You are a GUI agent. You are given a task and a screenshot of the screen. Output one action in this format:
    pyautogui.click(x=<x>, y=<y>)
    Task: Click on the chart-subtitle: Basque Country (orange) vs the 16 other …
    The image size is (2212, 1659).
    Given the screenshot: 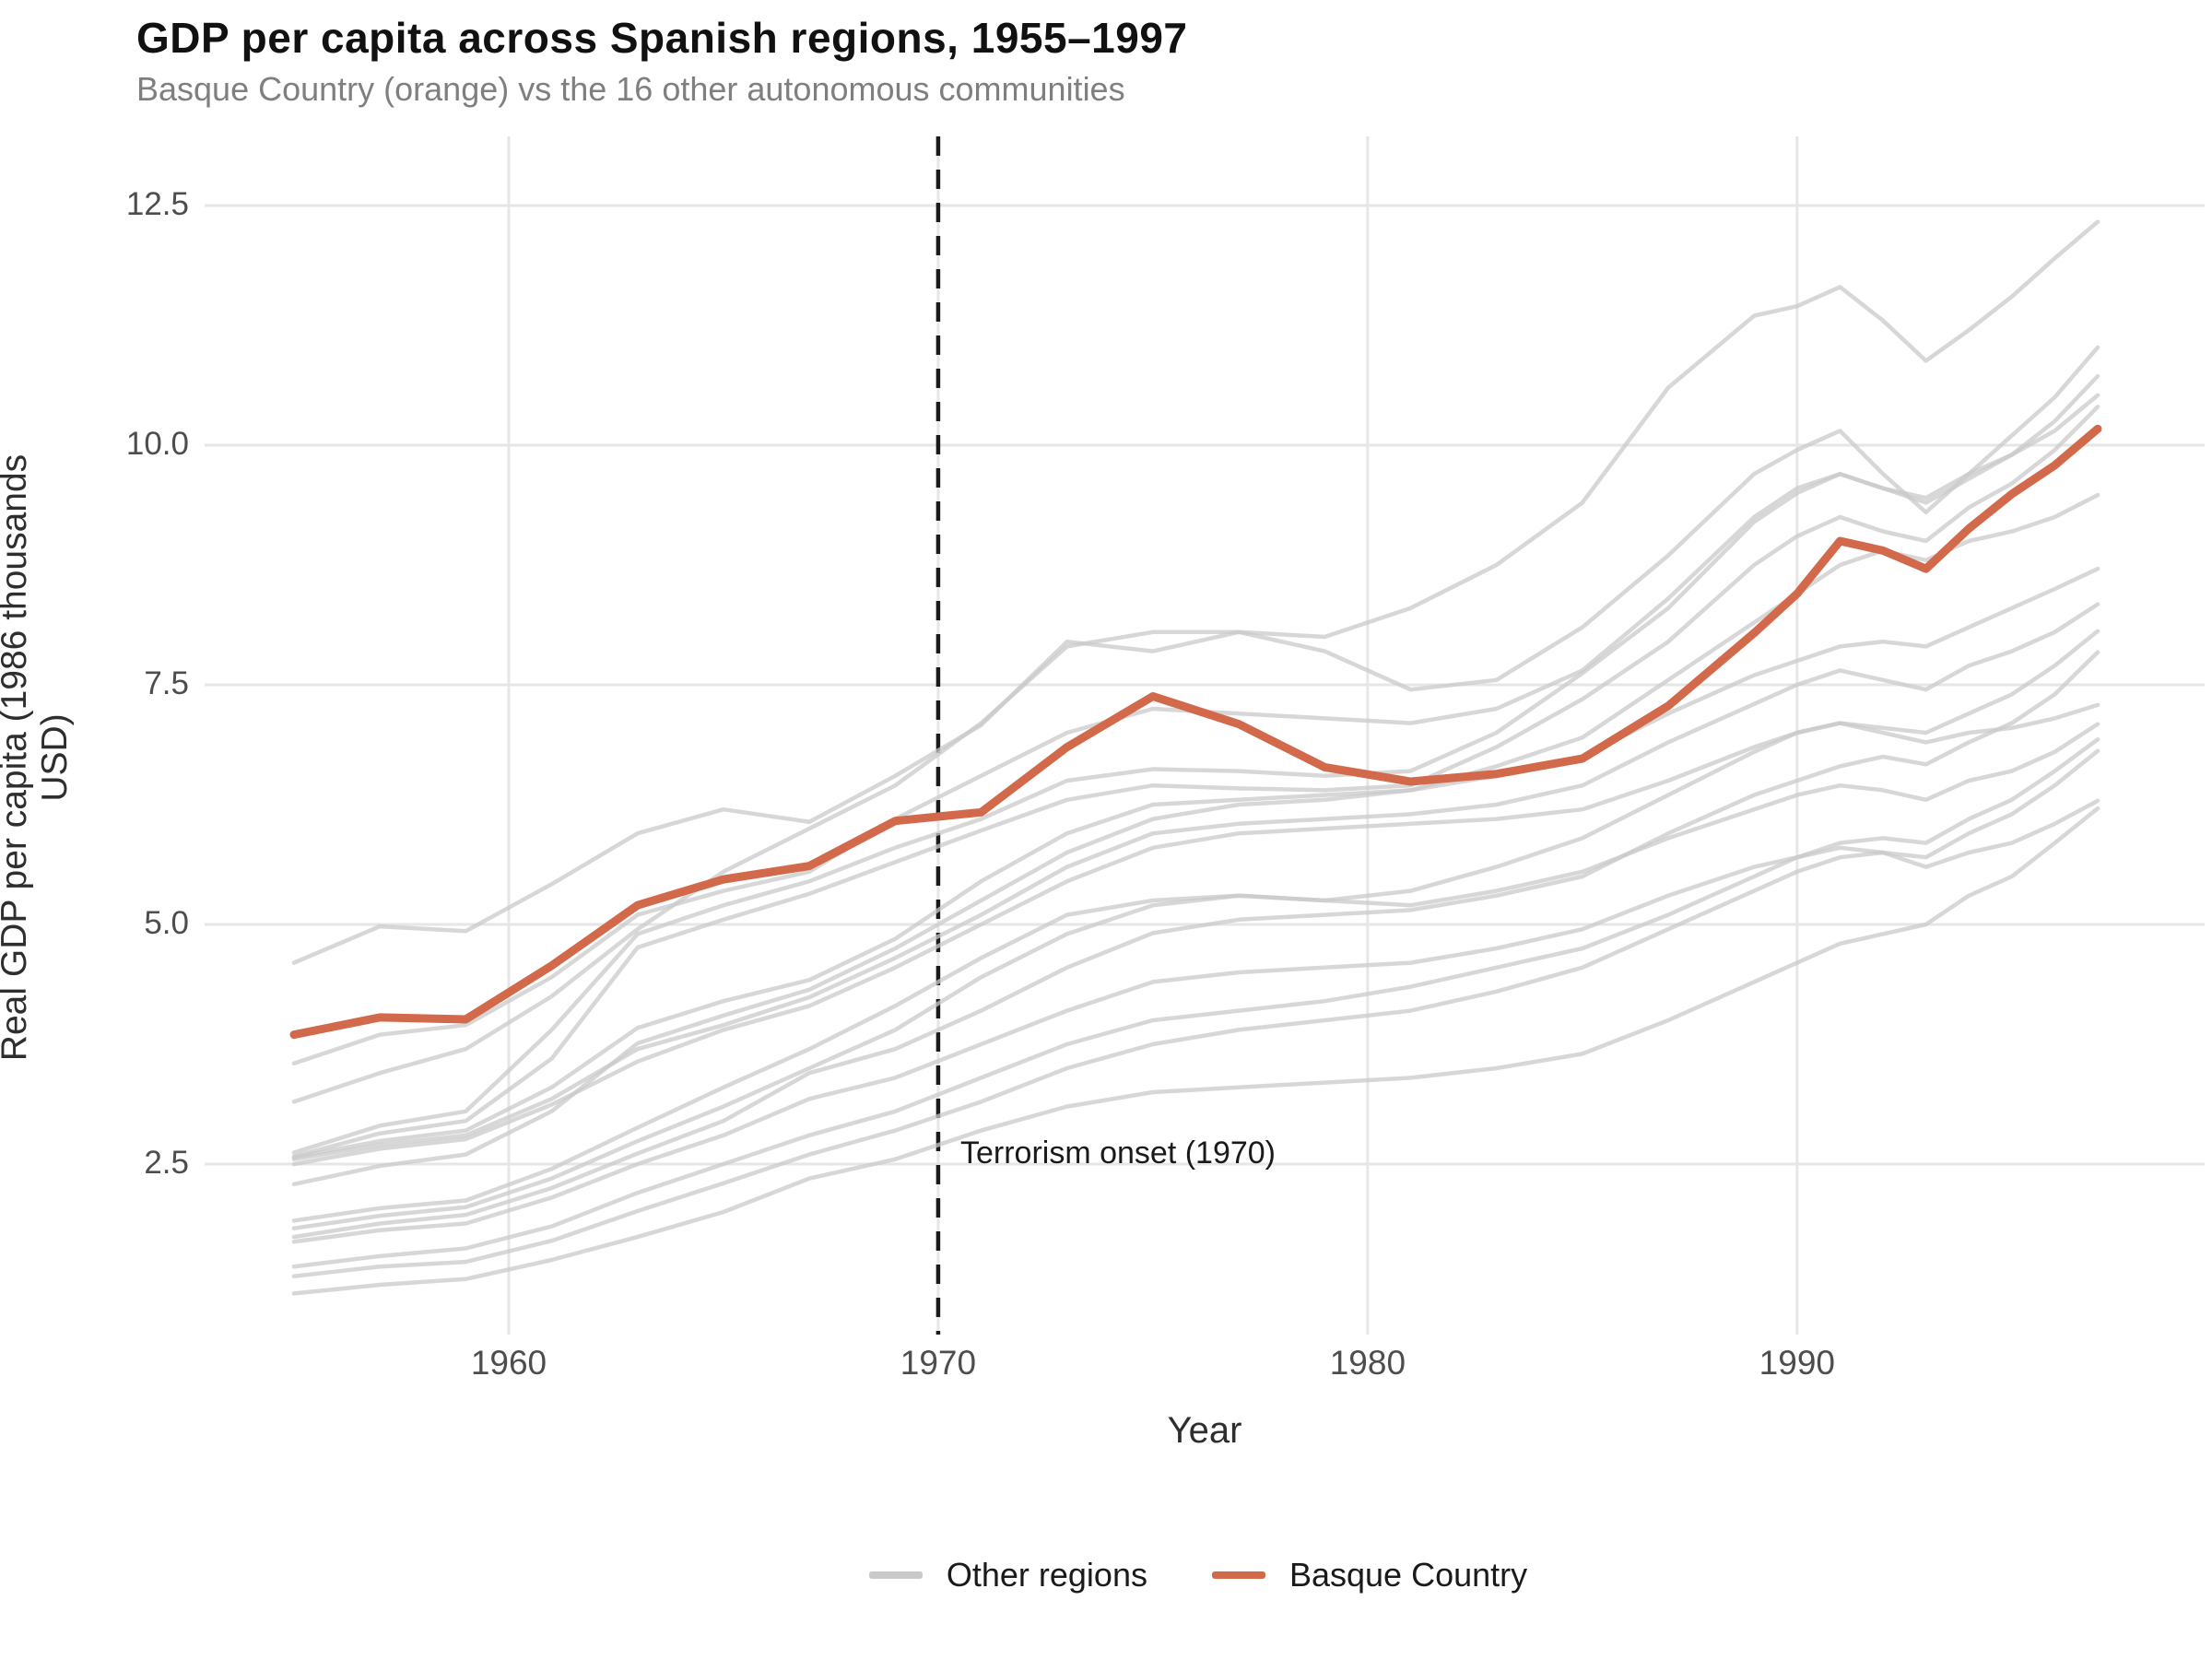 What is the action you would take?
    pyautogui.click(x=630, y=89)
    